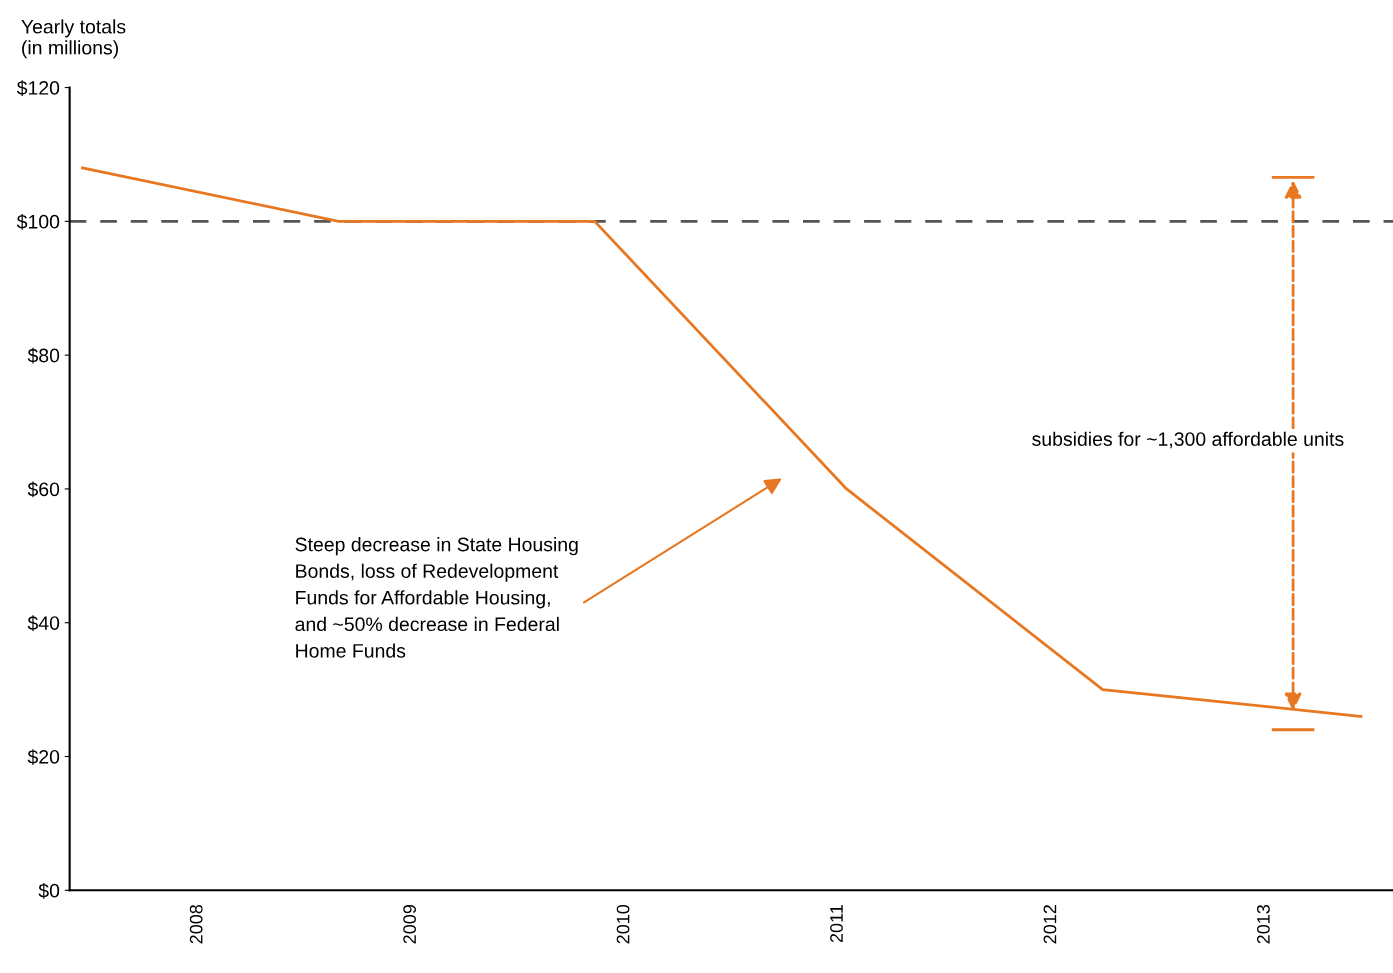 The width and height of the screenshot is (1393, 973). I want to click on x-tick-label: 2013, so click(1263, 924).